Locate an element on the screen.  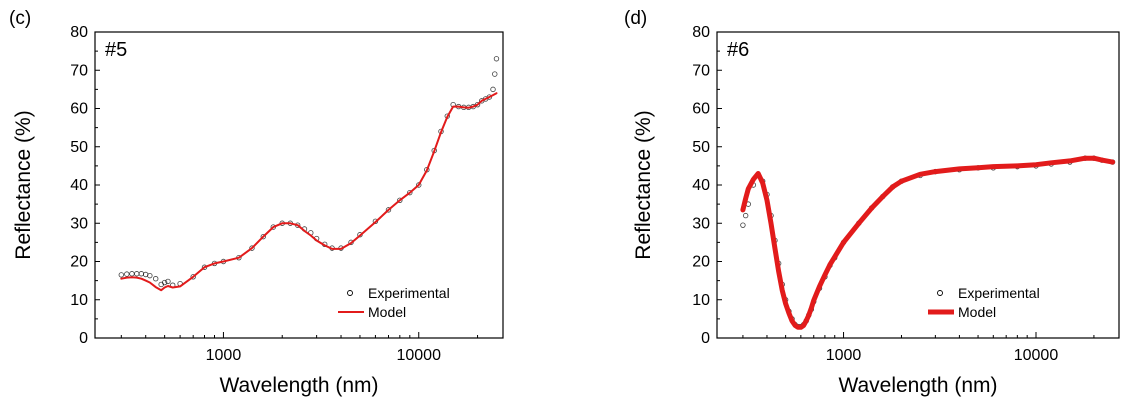
series-experimental is located at coordinates (928, 242).